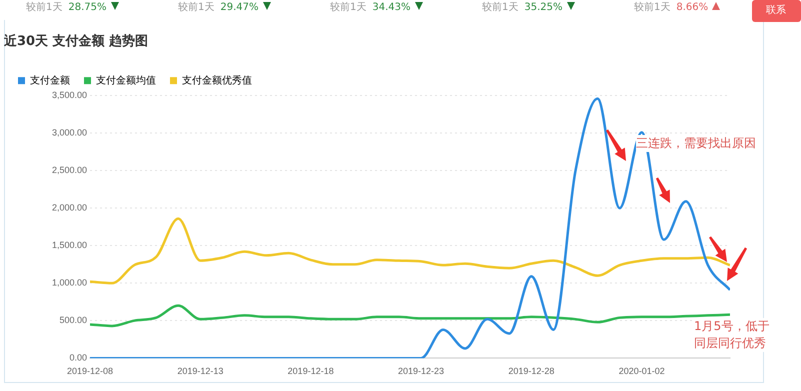  I want to click on text: 较前1天 29.47%, so click(219, 7).